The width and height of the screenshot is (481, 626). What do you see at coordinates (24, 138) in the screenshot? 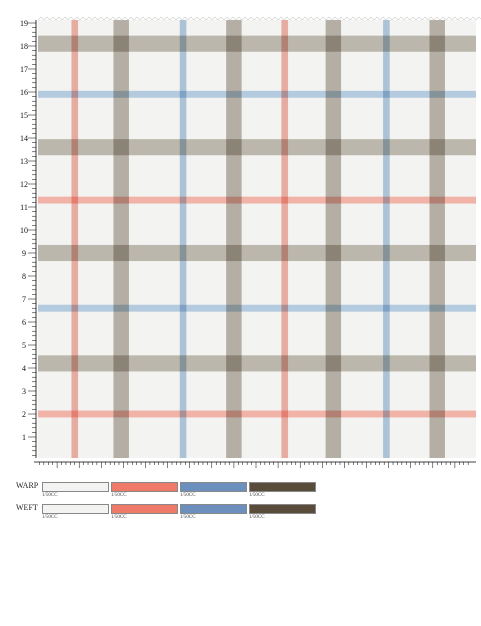
I see `y-tick-label: 14` at bounding box center [24, 138].